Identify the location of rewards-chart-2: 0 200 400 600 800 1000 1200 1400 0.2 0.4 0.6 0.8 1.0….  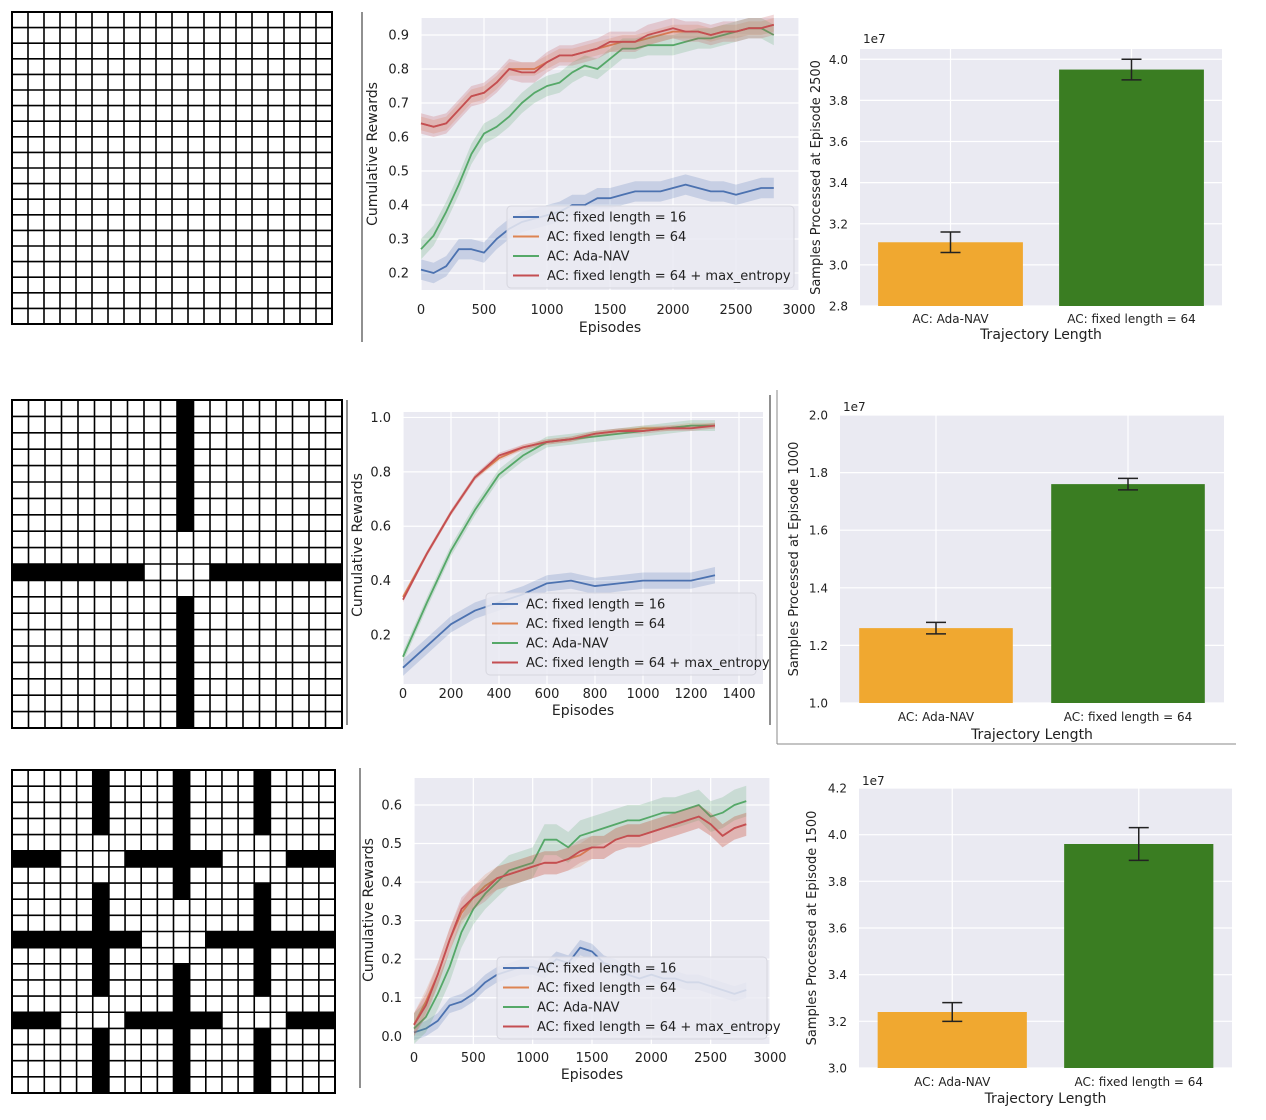
(560, 565).